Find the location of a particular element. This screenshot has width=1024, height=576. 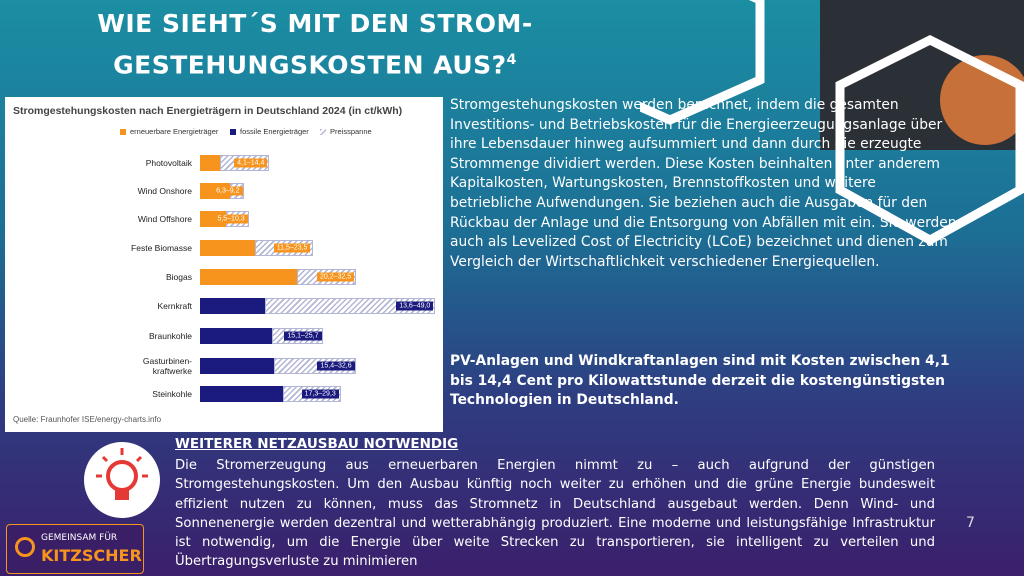

category-label: Photovoltaik is located at coordinates (168, 163).